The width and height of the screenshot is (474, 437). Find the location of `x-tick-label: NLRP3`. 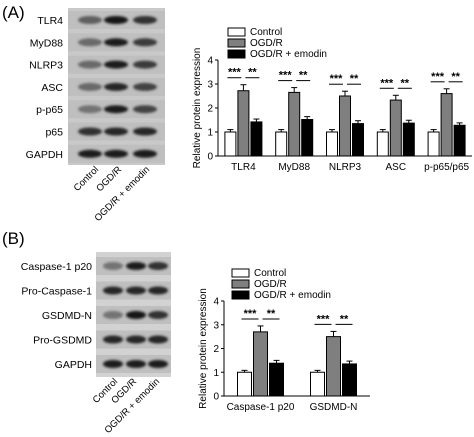

x-tick-label: NLRP3 is located at coordinates (345, 167).